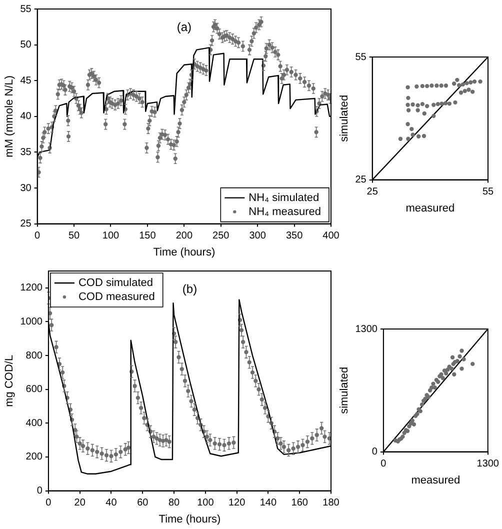 Image resolution: width=502 pixels, height=529 pixels. Describe the element at coordinates (31, 322) in the screenshot. I see `y-tick-label: 1000` at that location.